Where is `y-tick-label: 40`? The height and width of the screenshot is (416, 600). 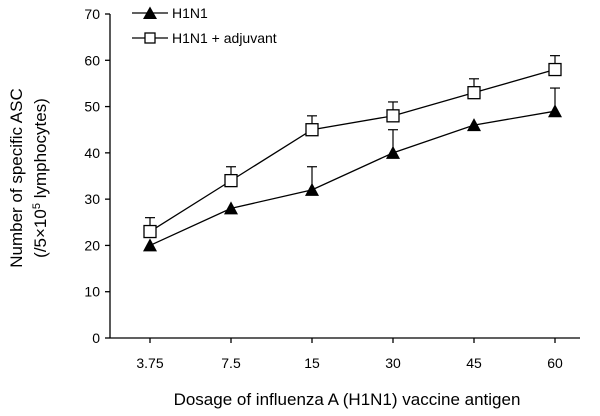 y-tick-label: 40 is located at coordinates (92, 153).